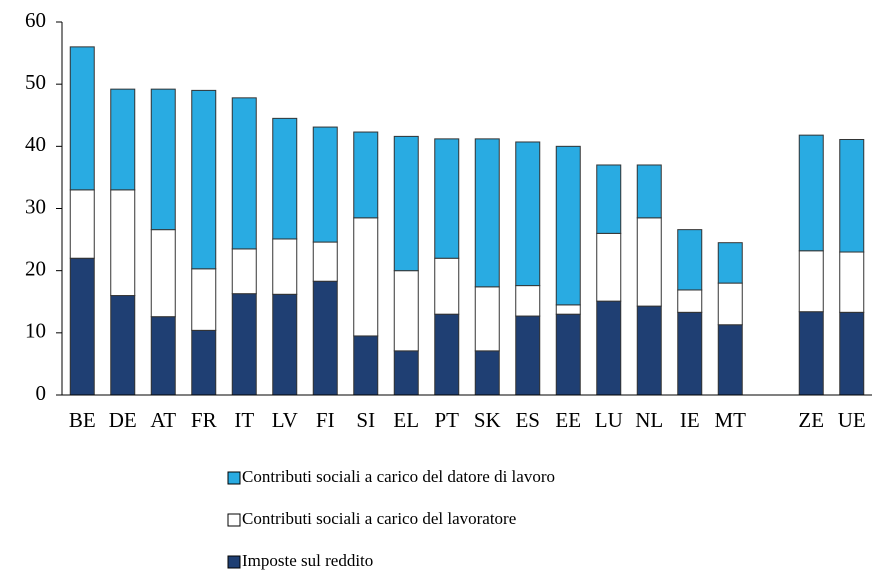 This screenshot has width=876, height=577. I want to click on x-tick-label: PT, so click(446, 420).